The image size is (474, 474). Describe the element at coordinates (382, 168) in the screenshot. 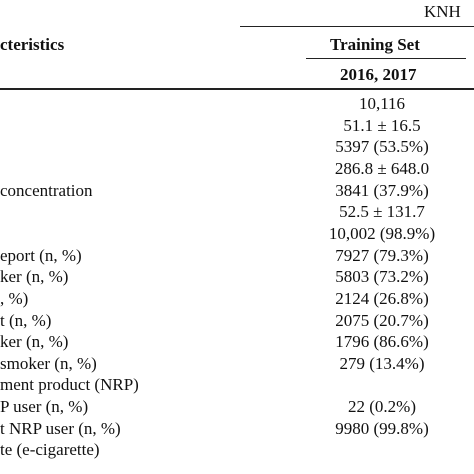

I see `row-value: 286.8 ± 648.0` at that location.